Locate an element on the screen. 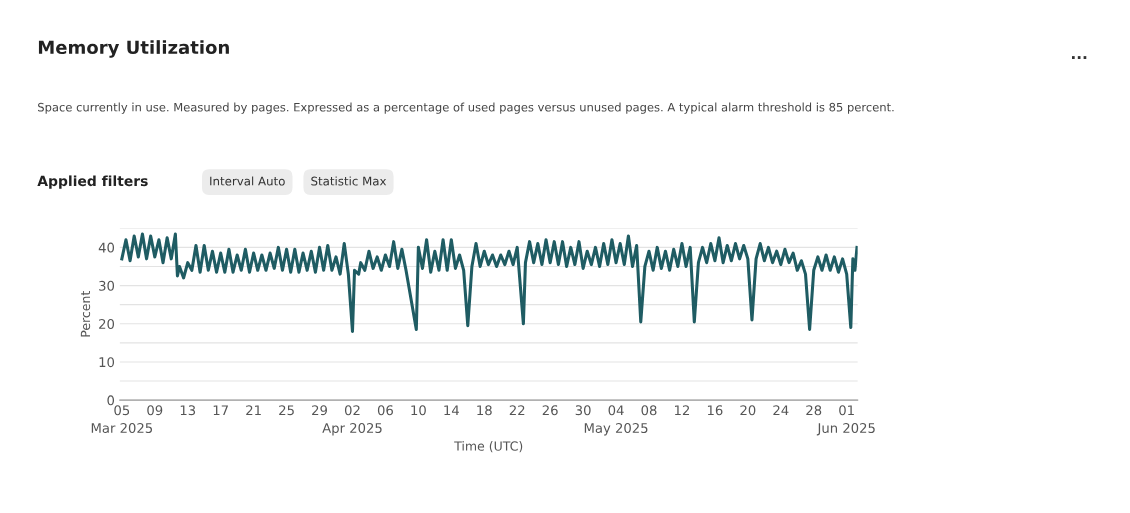 The image size is (1130, 513). x-tick-label: 29 is located at coordinates (319, 410).